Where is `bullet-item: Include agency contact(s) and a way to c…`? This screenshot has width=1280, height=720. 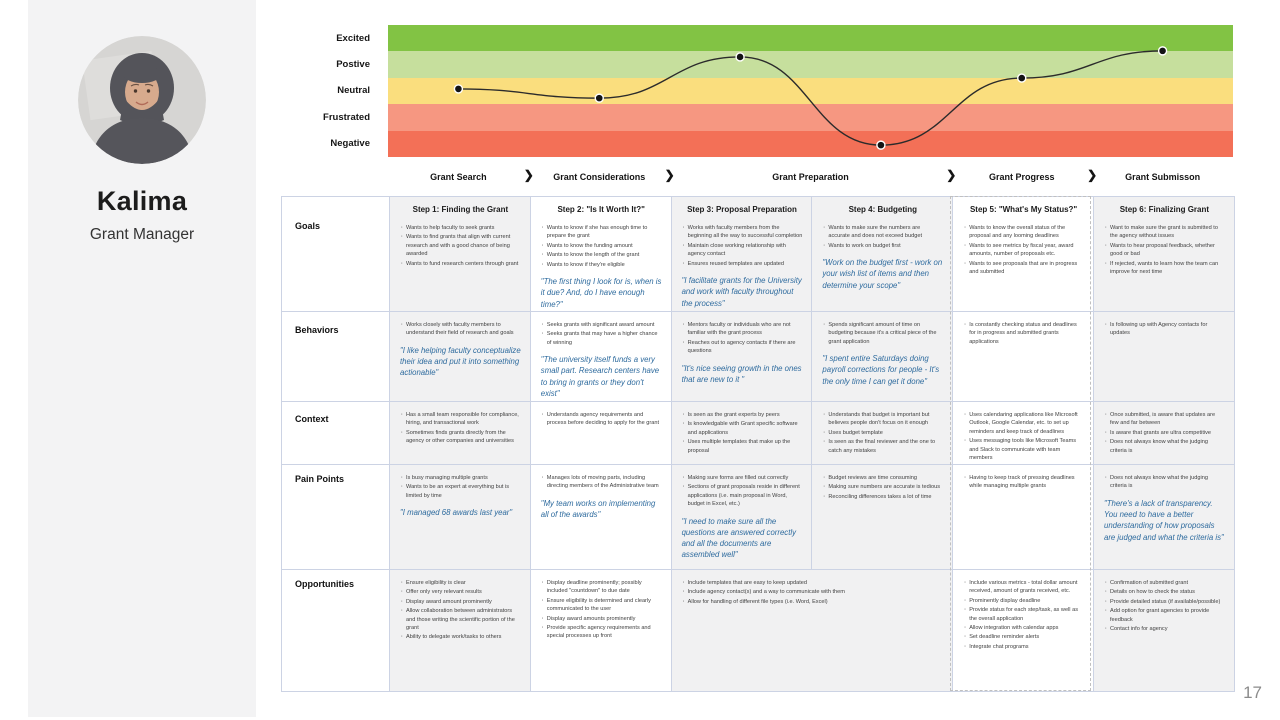 bullet-item: Include agency contact(s) and a way to c… is located at coordinates (813, 592).